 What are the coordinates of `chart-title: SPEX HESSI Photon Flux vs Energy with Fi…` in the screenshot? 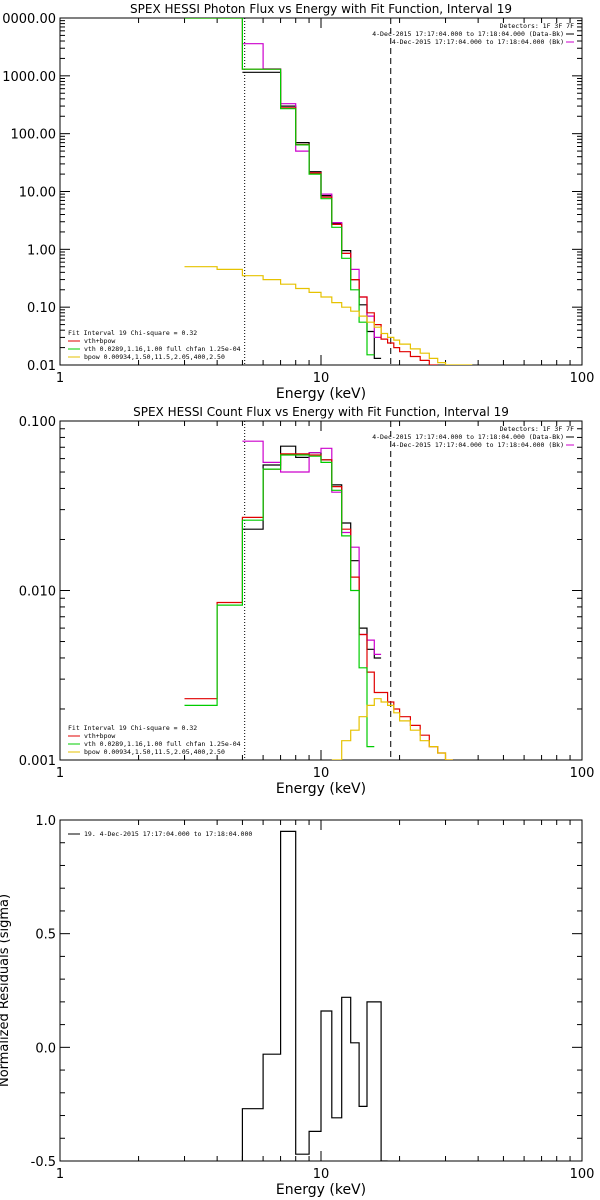 It's located at (321, 9).